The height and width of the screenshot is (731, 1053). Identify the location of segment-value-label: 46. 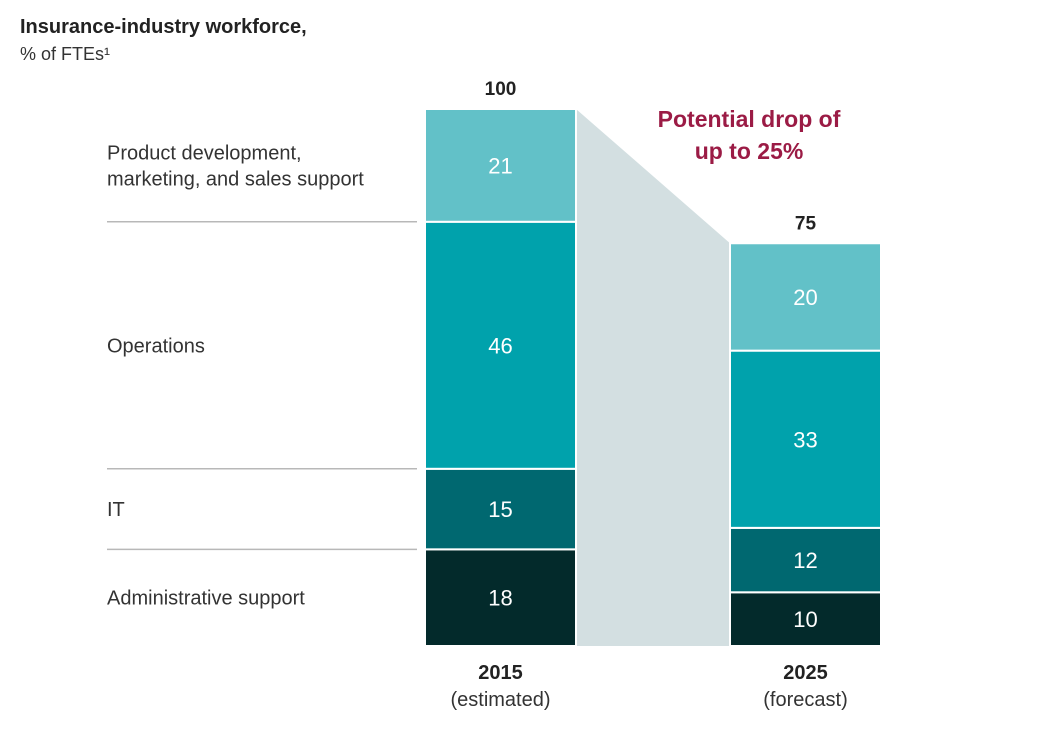
(500, 345).